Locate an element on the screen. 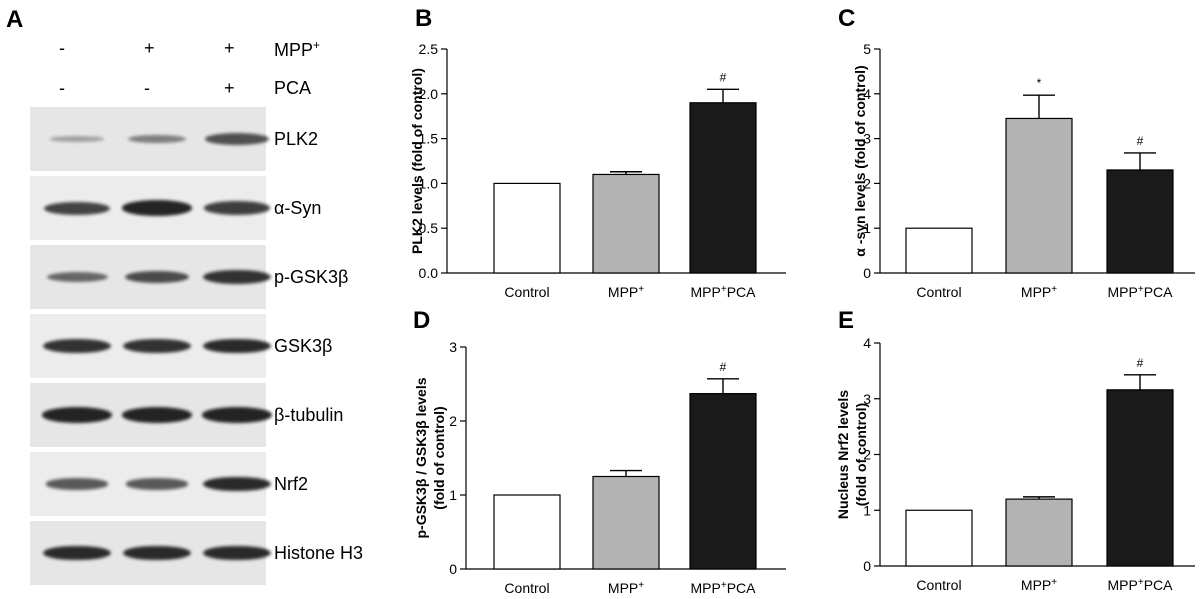 The width and height of the screenshot is (1200, 599). y-axis-label: α -syn levels (fold of control) is located at coordinates (860, 160).